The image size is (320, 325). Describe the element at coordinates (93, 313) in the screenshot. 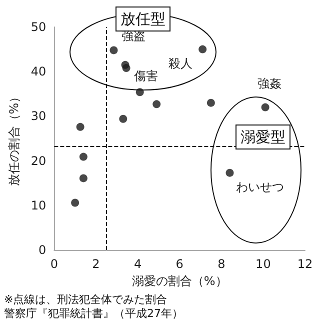

I see `text: 警察庁『犯罪統計書』（平成27年）` at that location.